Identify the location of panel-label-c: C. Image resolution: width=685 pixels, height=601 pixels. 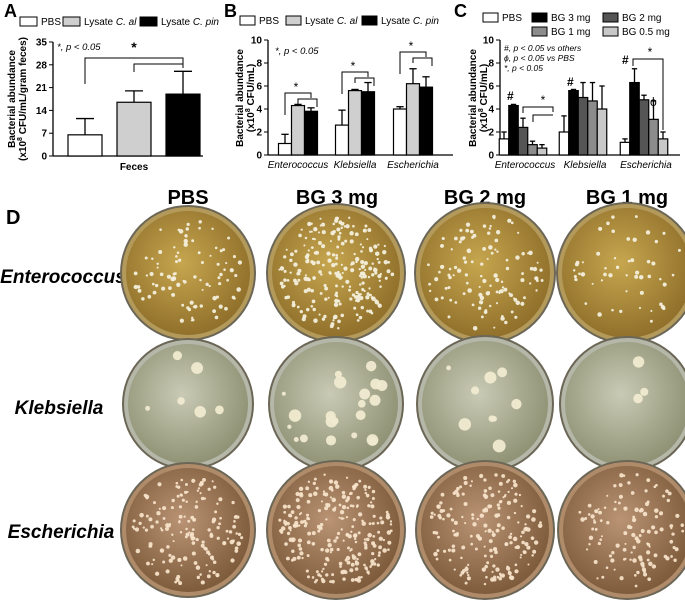
(460, 11).